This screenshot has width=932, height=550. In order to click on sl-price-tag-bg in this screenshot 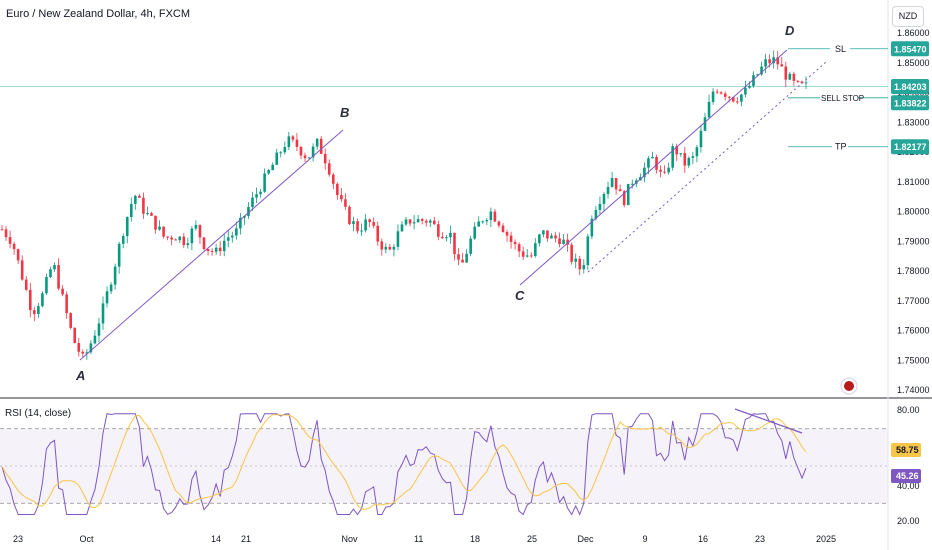, I will do `click(910, 49)`.